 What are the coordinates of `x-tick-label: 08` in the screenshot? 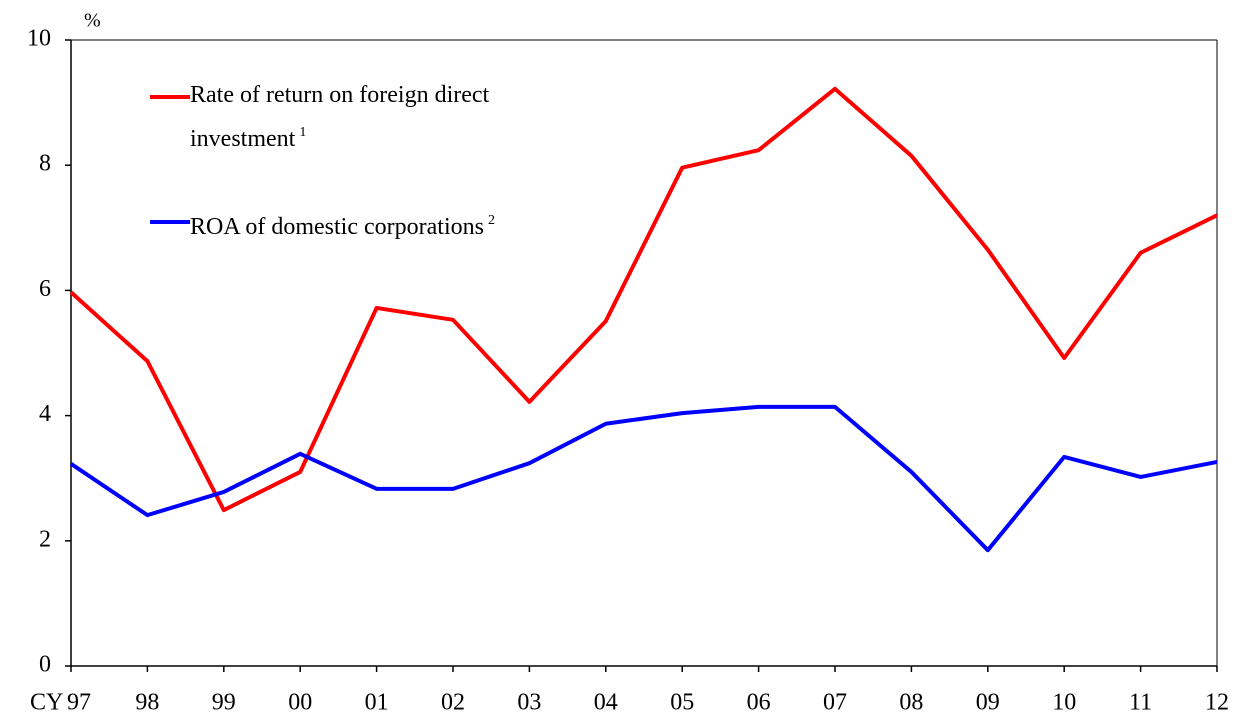 It's located at (911, 701).